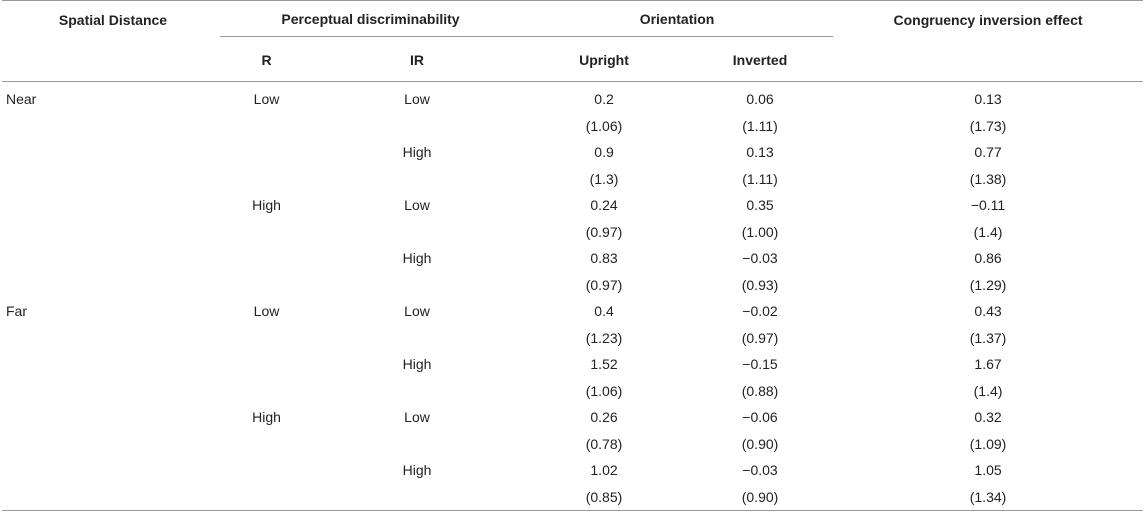 The image size is (1145, 527). I want to click on cell-upright: (1.3), so click(604, 178).